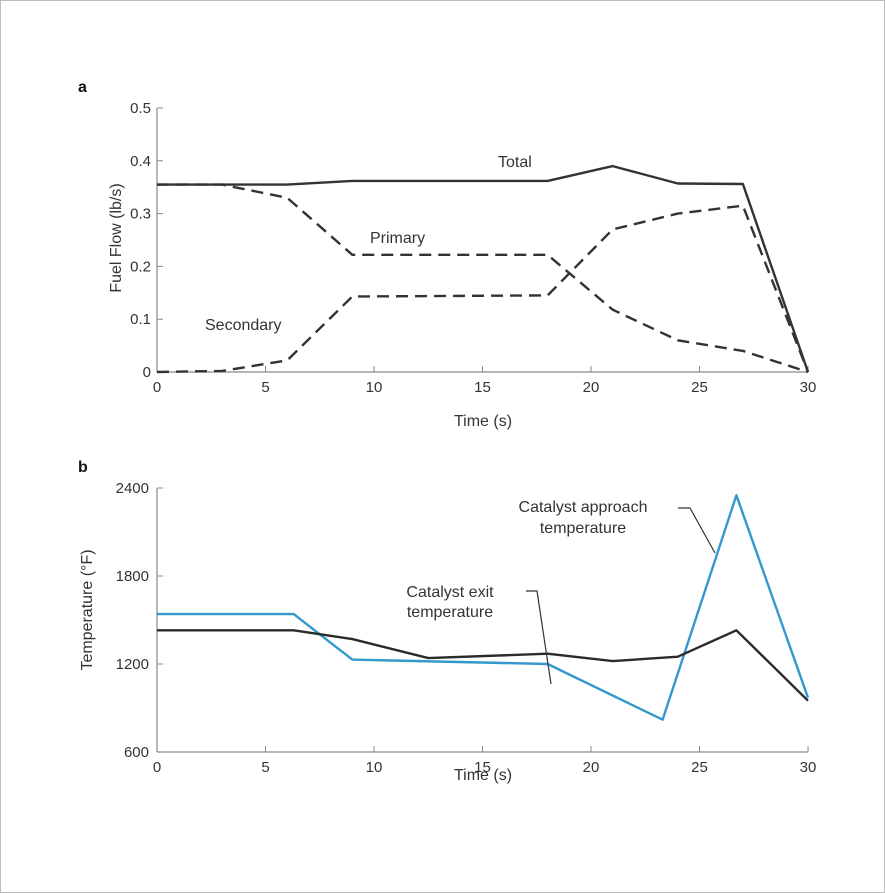  I want to click on panel-a-label: a, so click(82, 87).